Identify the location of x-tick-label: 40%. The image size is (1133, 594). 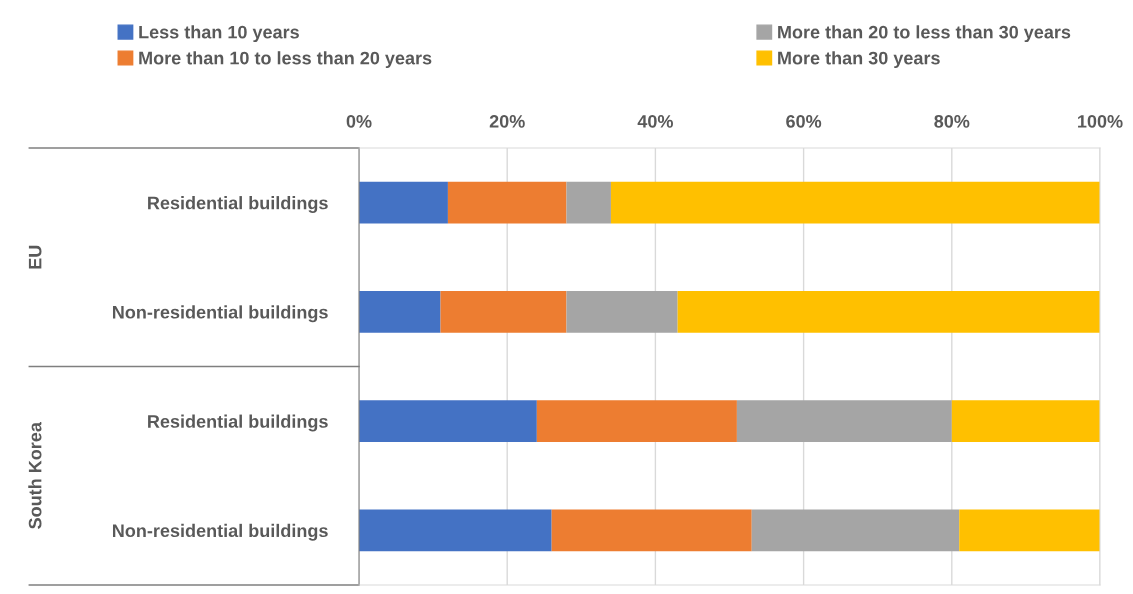
(655, 121).